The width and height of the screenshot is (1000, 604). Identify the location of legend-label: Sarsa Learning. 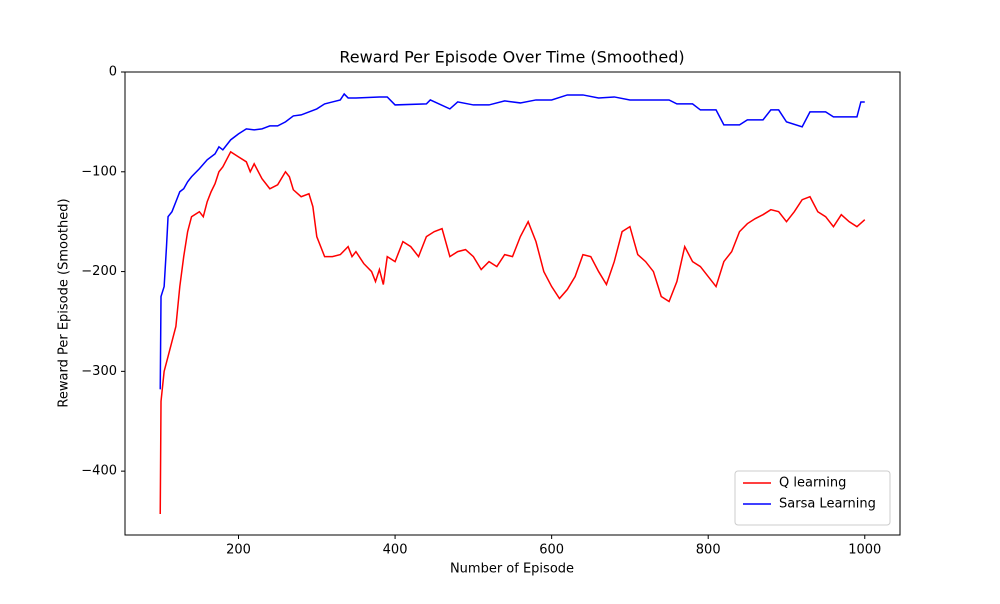
(827, 504).